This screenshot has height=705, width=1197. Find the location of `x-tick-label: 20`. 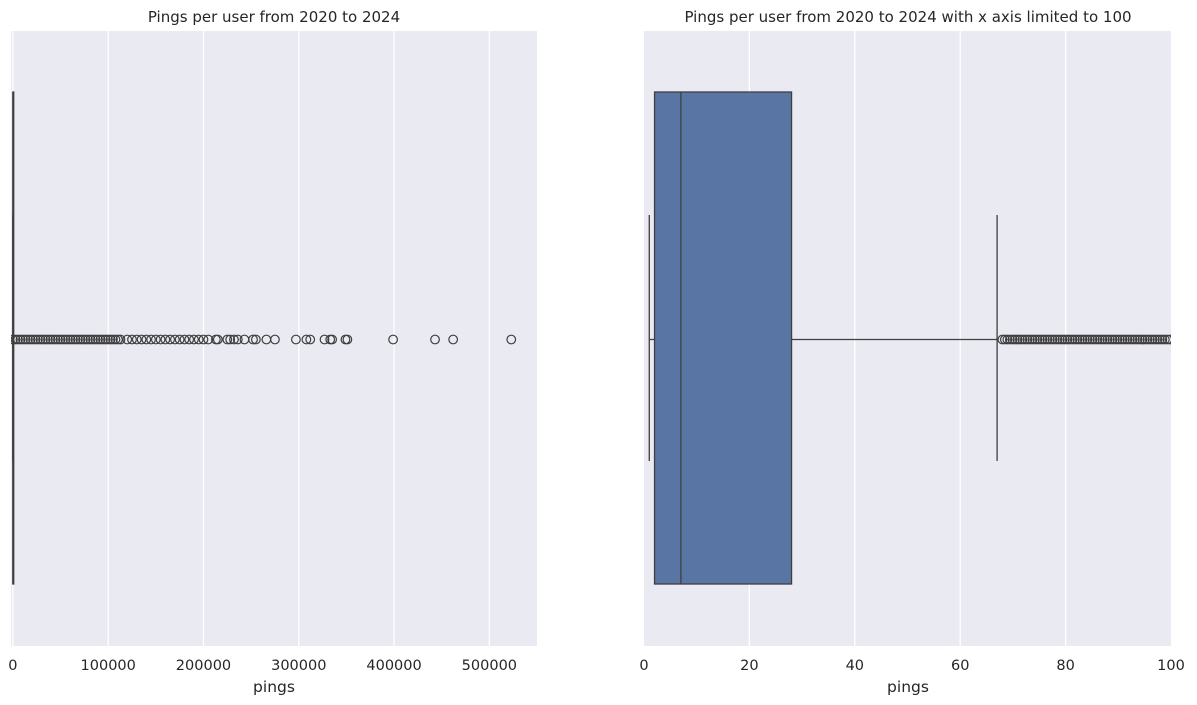

x-tick-label: 20 is located at coordinates (749, 666).